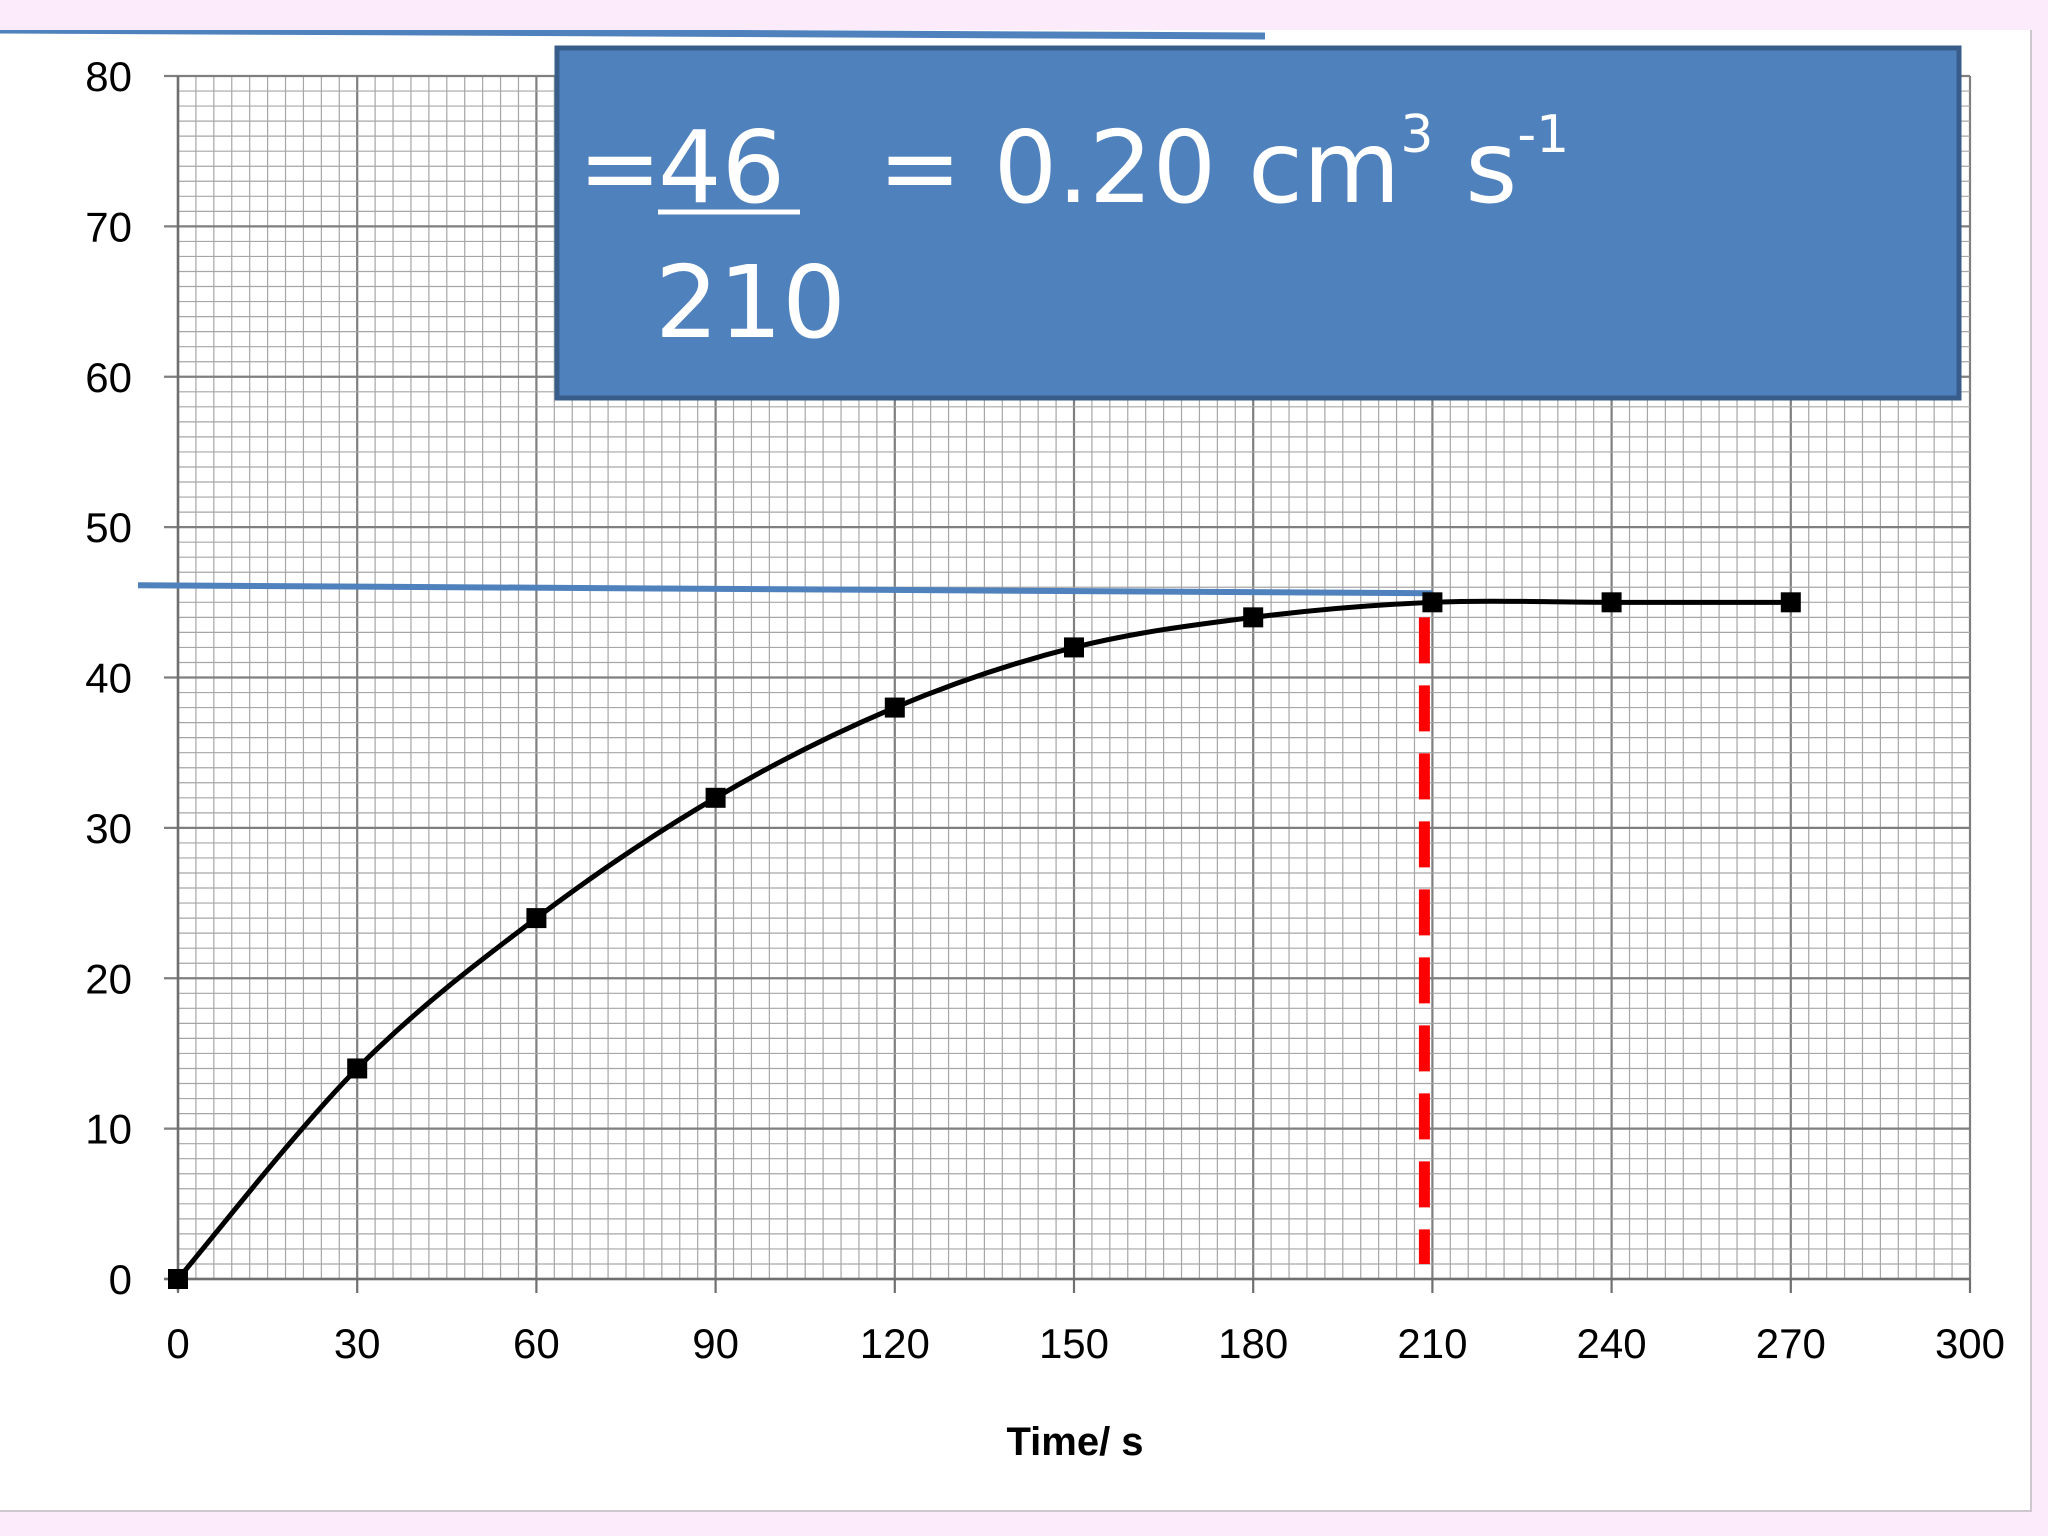  I want to click on y-tick-label: 50, so click(108, 527).